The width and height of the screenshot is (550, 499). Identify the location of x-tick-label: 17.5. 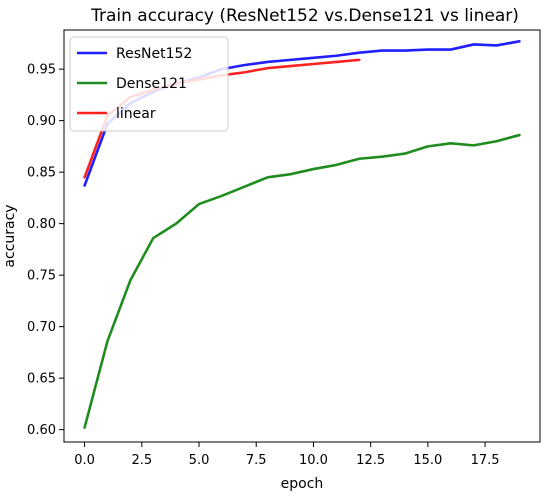
(485, 460).